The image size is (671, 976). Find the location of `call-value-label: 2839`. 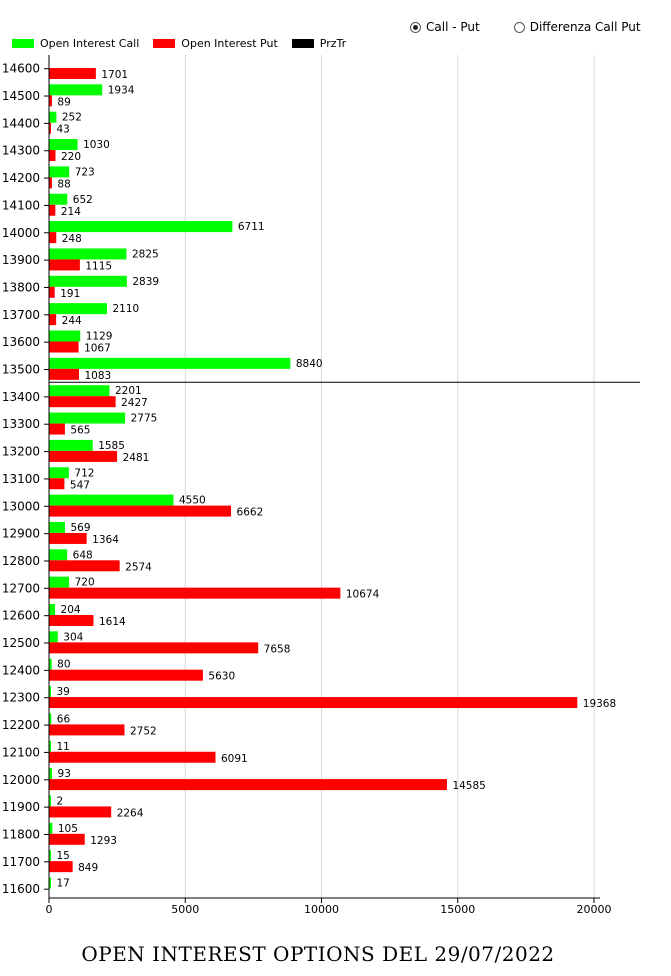

call-value-label: 2839 is located at coordinates (145, 282).